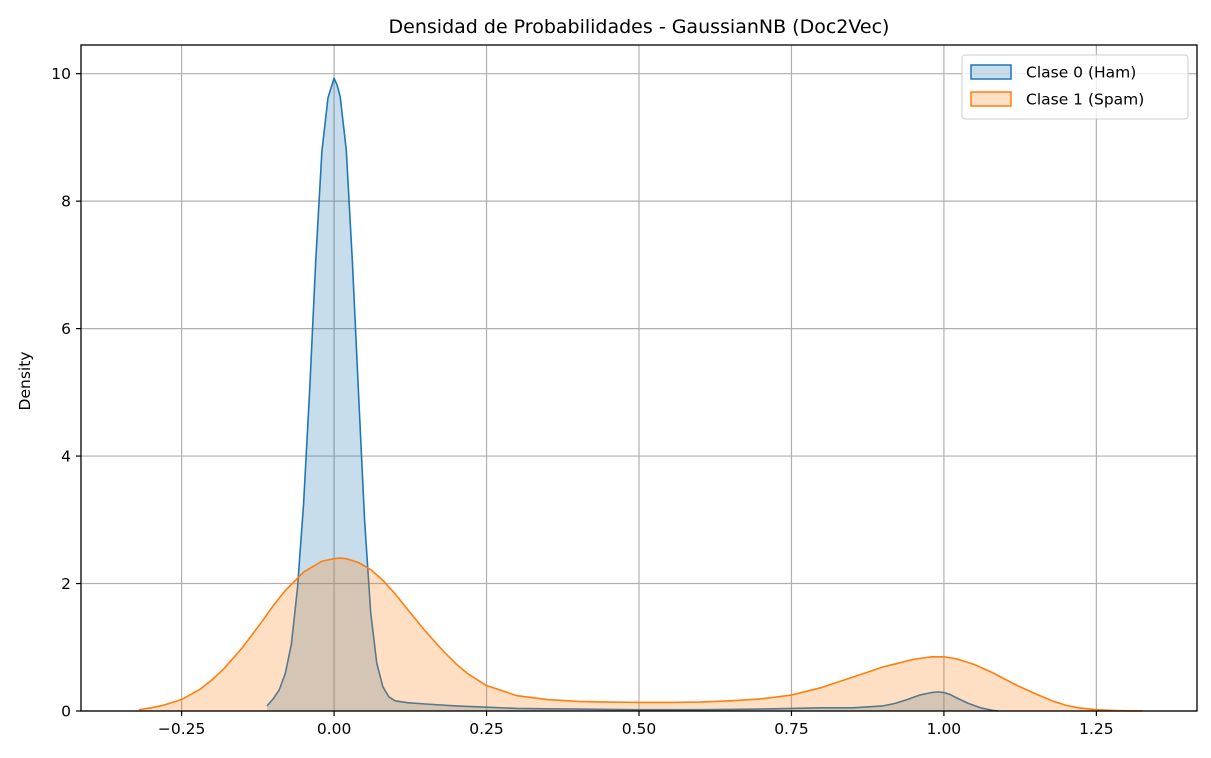  Describe the element at coordinates (66, 457) in the screenshot. I see `y-tick-label: 4` at that location.